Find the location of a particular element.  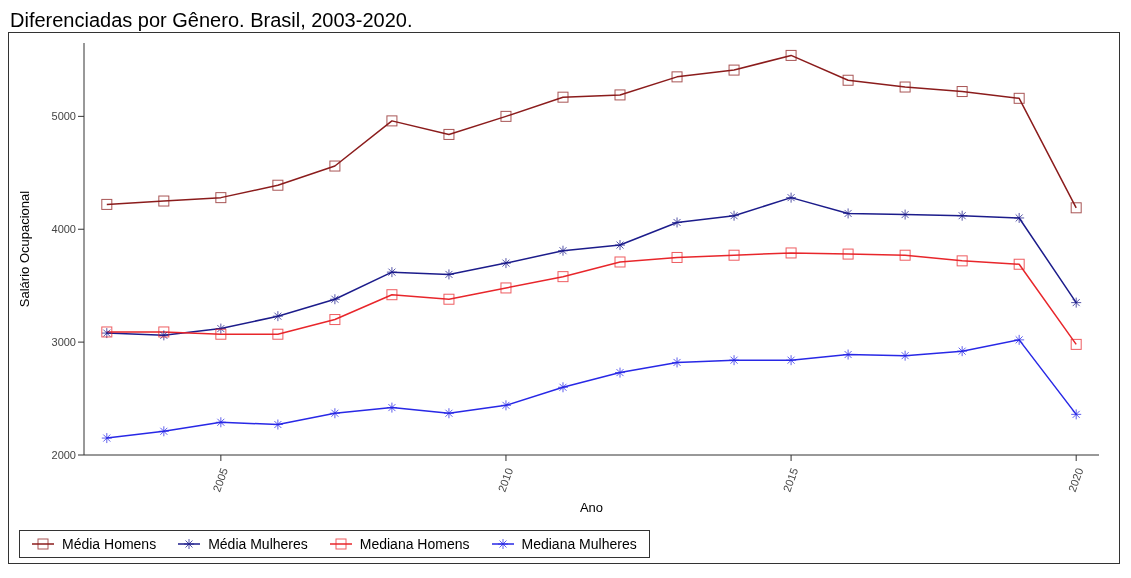

legend-label: Mediana Mulheres is located at coordinates (578, 544).